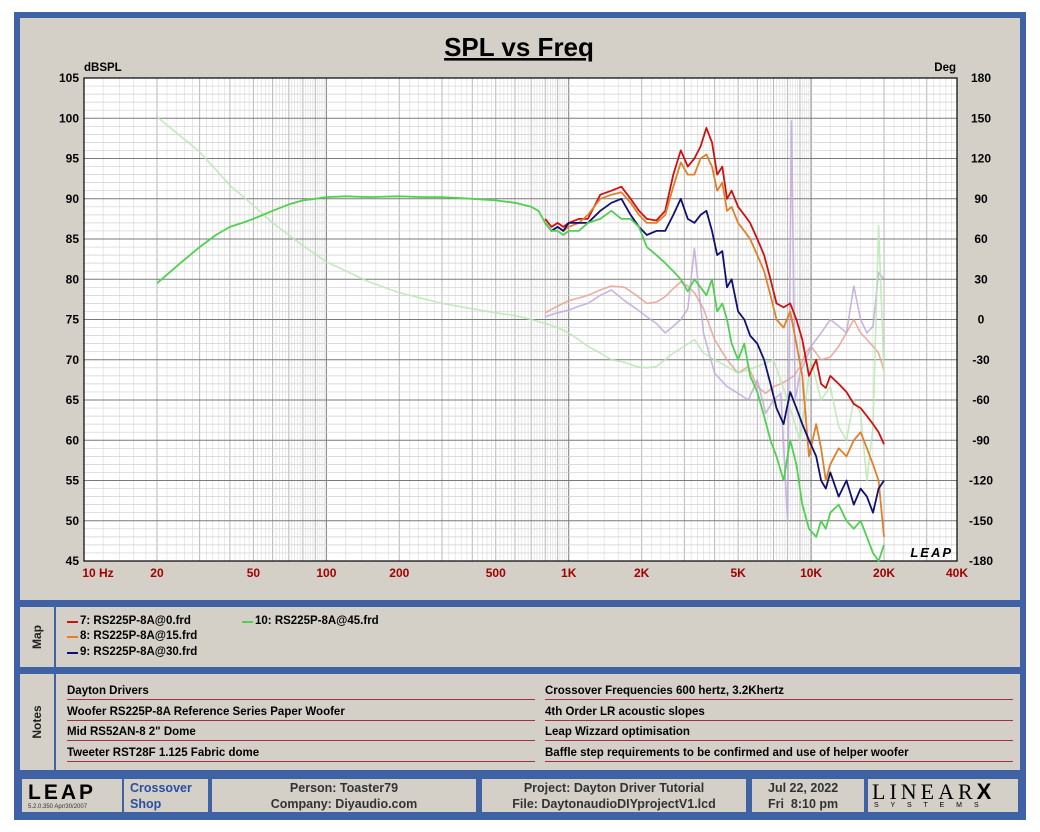 This screenshot has width=1040, height=832. What do you see at coordinates (714, 338) in the screenshot?
I see `phase-curve` at bounding box center [714, 338].